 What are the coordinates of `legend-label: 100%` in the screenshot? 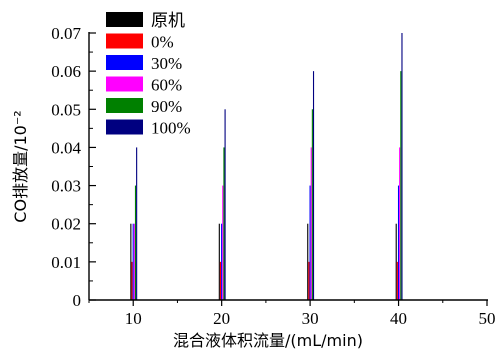 It's located at (171, 128).